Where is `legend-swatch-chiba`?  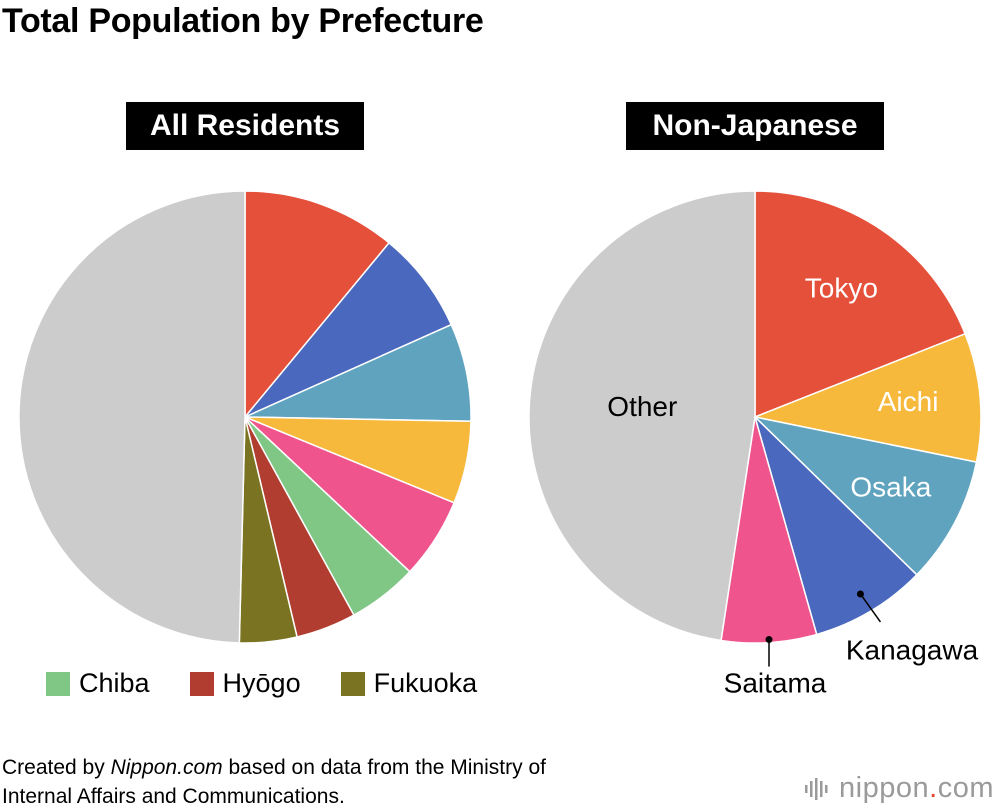 legend-swatch-chiba is located at coordinates (58, 683).